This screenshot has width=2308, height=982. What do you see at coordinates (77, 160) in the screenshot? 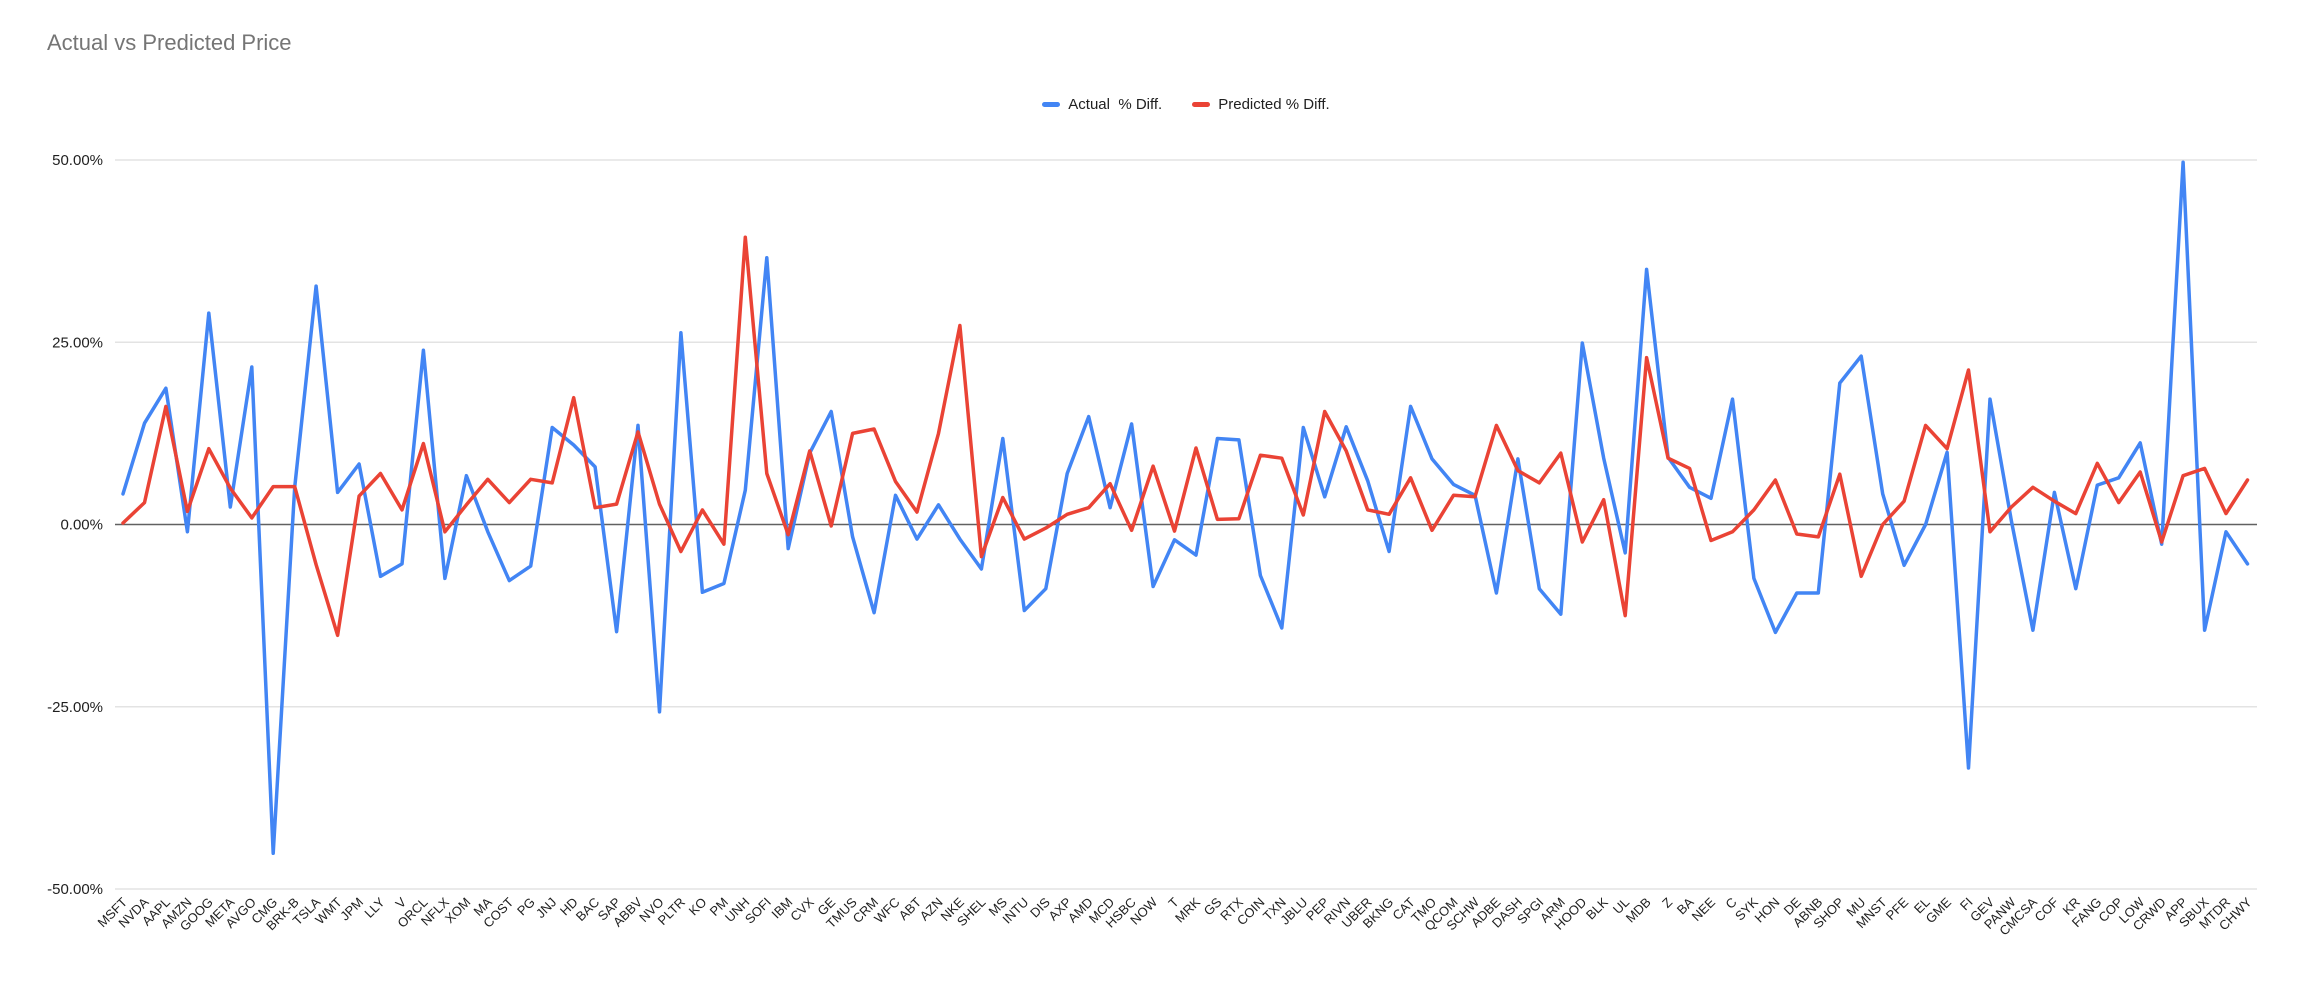
I see `y-tick-label: 50.00%` at bounding box center [77, 160].